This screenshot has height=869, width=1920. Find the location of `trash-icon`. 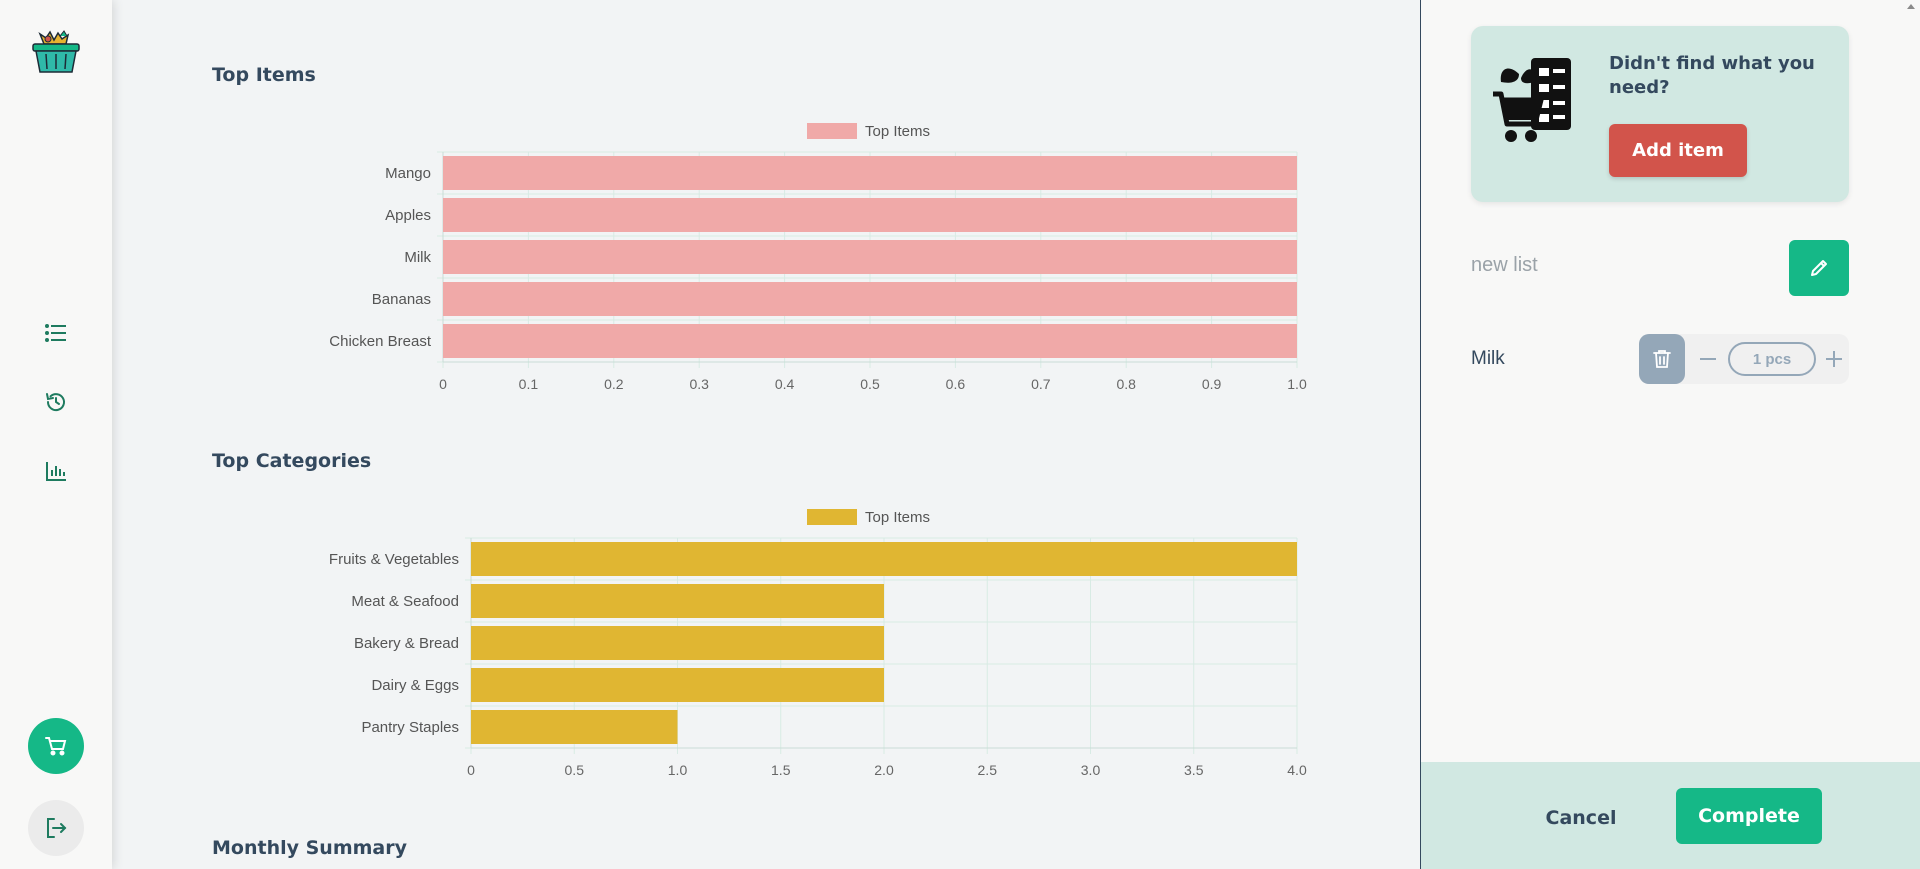

trash-icon is located at coordinates (1662, 359).